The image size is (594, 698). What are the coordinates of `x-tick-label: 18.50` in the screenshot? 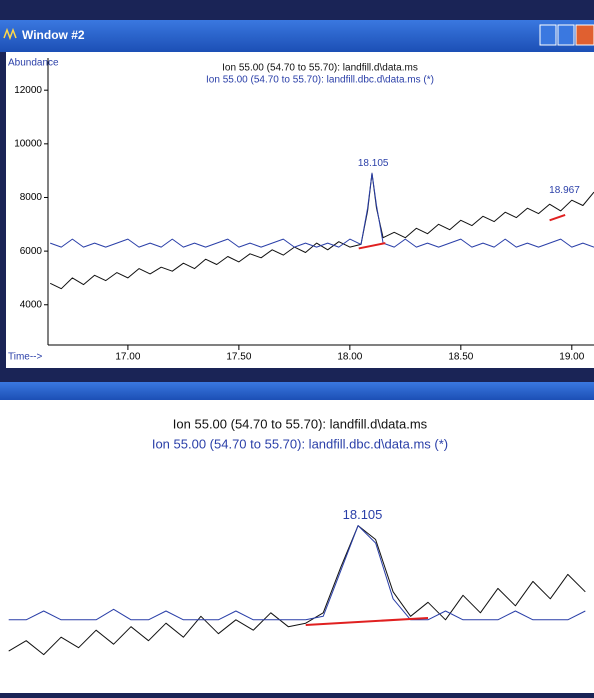 It's located at (460, 357).